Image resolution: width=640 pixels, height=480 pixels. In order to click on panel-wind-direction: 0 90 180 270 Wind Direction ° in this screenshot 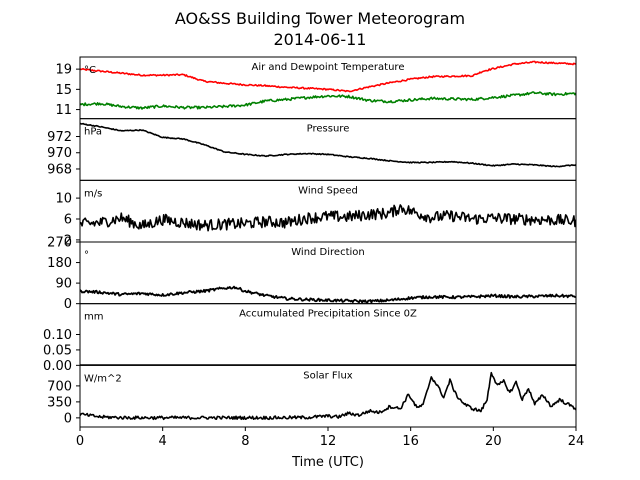, I will do `click(312, 274)`.